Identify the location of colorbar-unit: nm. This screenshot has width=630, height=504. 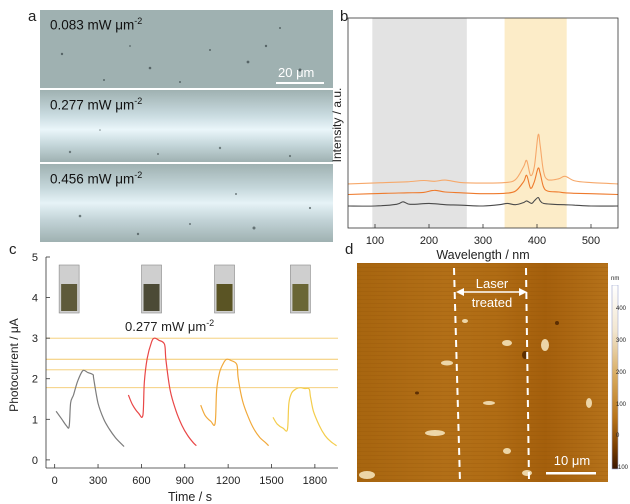
(615, 279).